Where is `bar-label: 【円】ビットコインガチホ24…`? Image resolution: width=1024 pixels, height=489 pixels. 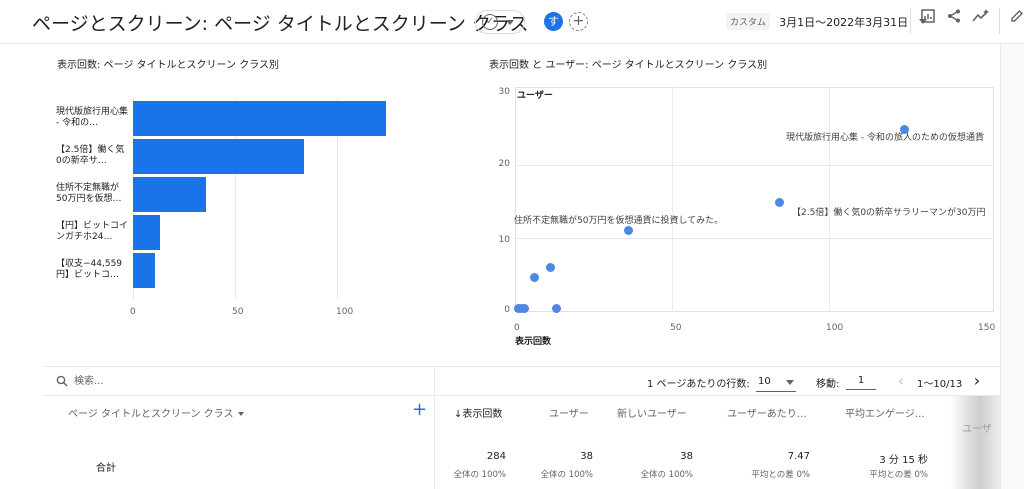 bar-label: 【円】ビットコインガチホ24… is located at coordinates (92, 231).